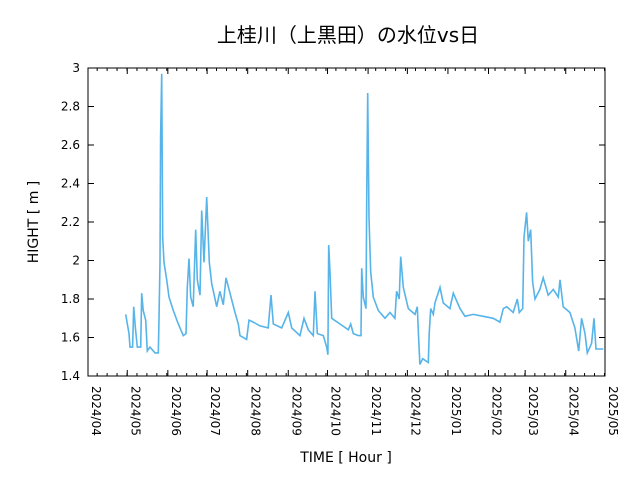 Image resolution: width=640 pixels, height=480 pixels. What do you see at coordinates (533, 411) in the screenshot?
I see `x-tick-label: 2025/03` at bounding box center [533, 411].